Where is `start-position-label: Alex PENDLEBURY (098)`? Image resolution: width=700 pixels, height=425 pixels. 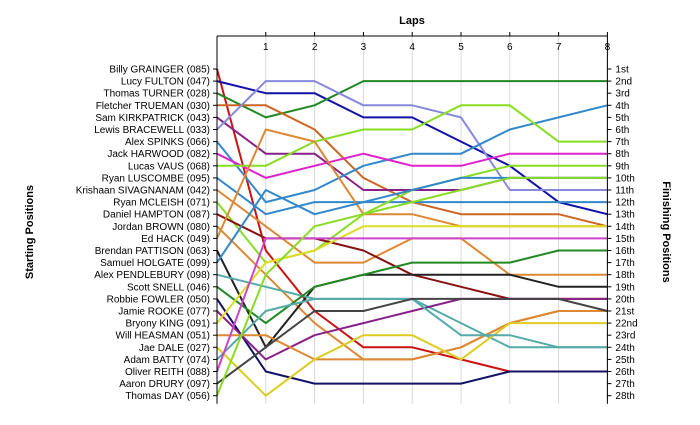 start-position-label: Alex PENDLEBURY (098) is located at coordinates (152, 275).